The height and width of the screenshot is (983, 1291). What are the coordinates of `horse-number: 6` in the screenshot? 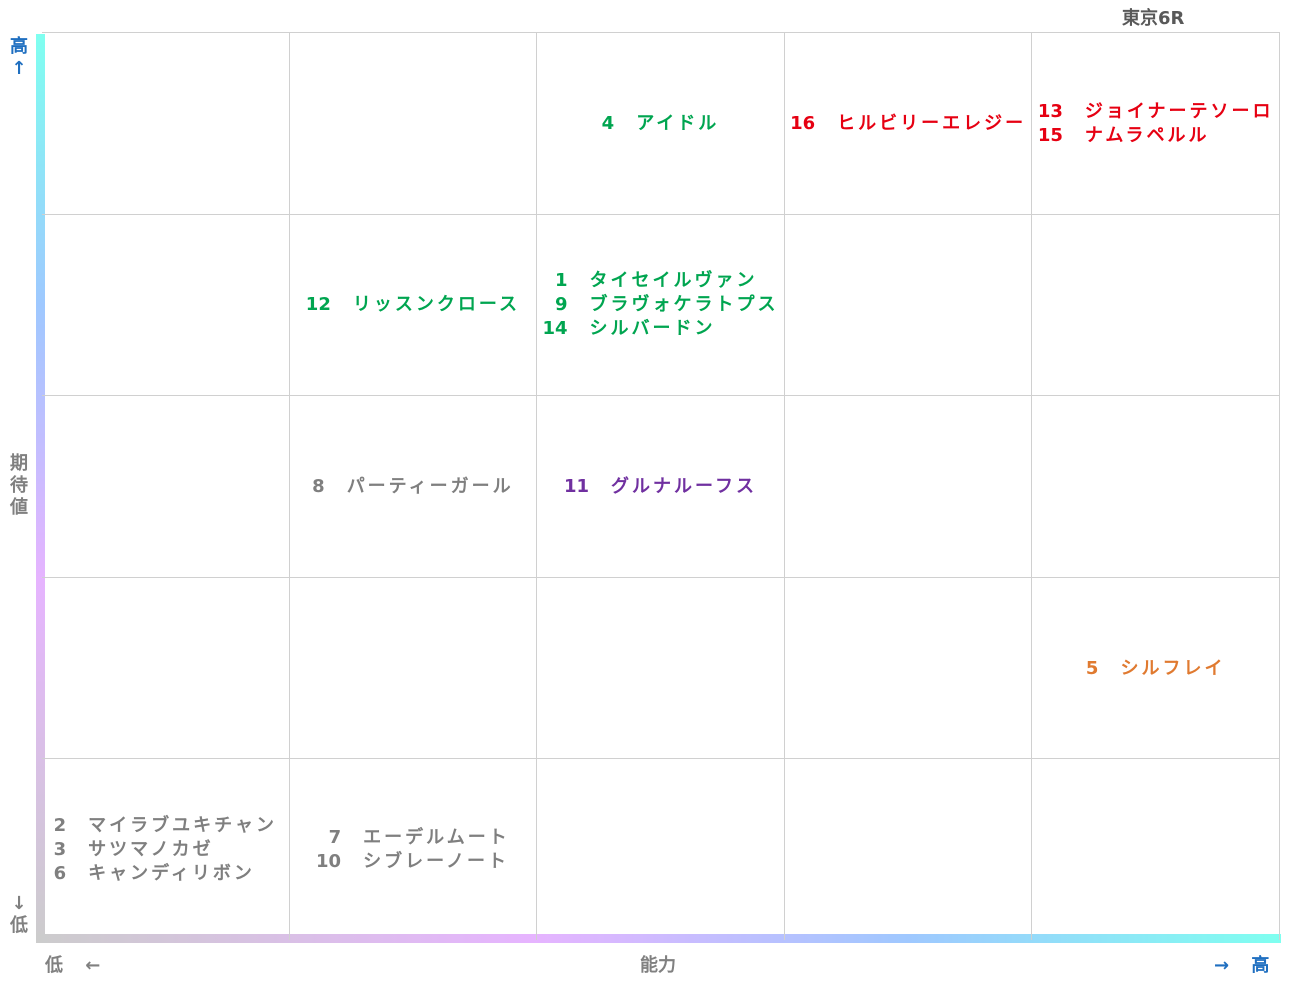 It's located at (60, 874).